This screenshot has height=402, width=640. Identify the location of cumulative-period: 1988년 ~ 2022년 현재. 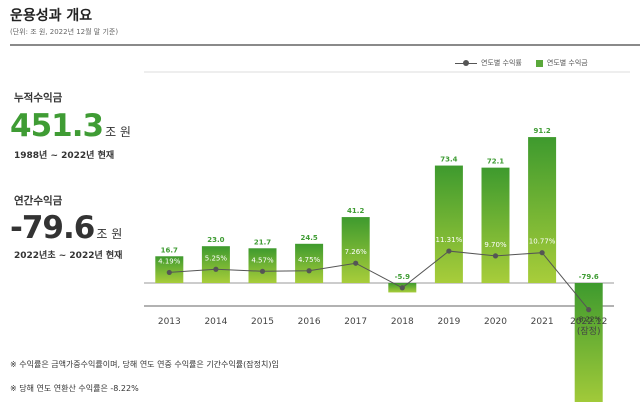
(64, 156).